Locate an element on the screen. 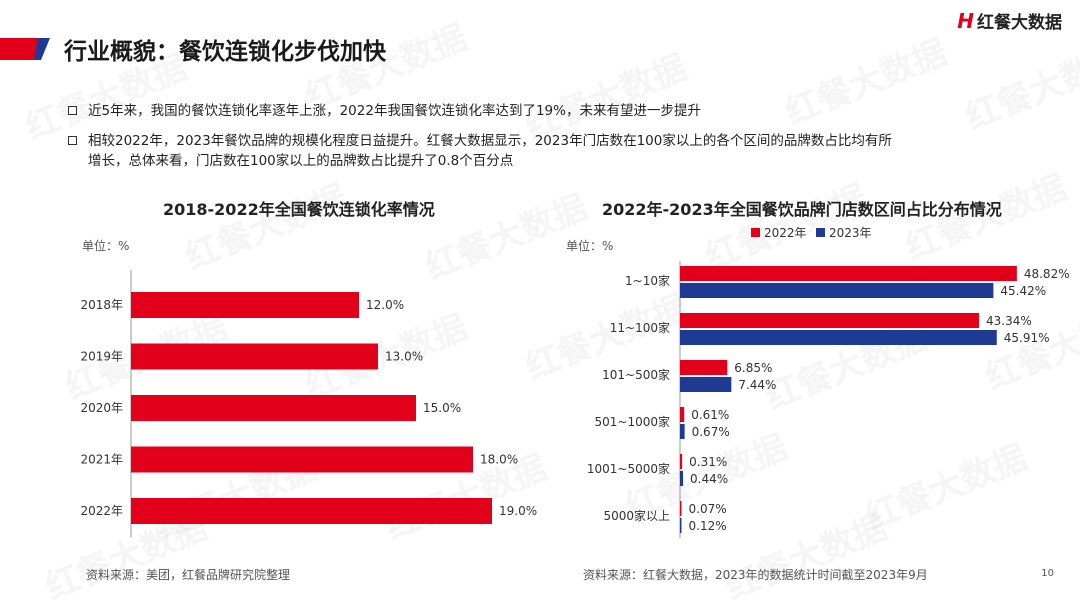 Image resolution: width=1080 pixels, height=609 pixels. data-label: 15.0% is located at coordinates (442, 408).